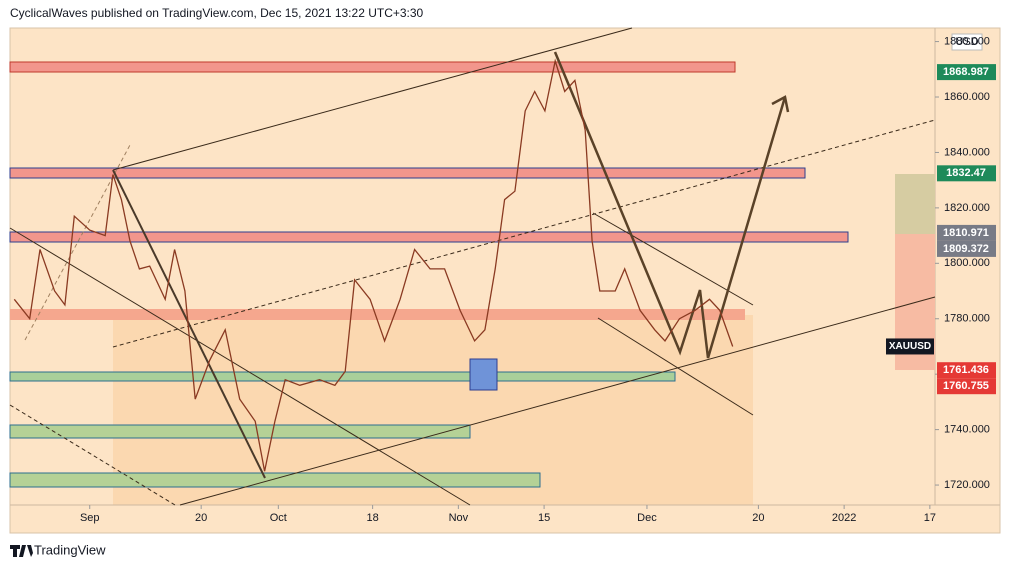 The width and height of the screenshot is (1009, 568). Describe the element at coordinates (930, 518) in the screenshot. I see `x-tick-label: 17` at that location.